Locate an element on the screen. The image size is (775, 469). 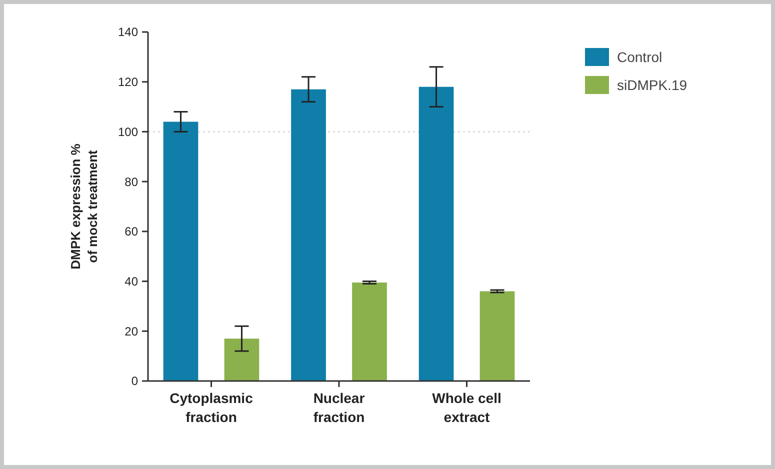
y-axis-title: DMPK expression % of mock treatment is located at coordinates (84, 206).